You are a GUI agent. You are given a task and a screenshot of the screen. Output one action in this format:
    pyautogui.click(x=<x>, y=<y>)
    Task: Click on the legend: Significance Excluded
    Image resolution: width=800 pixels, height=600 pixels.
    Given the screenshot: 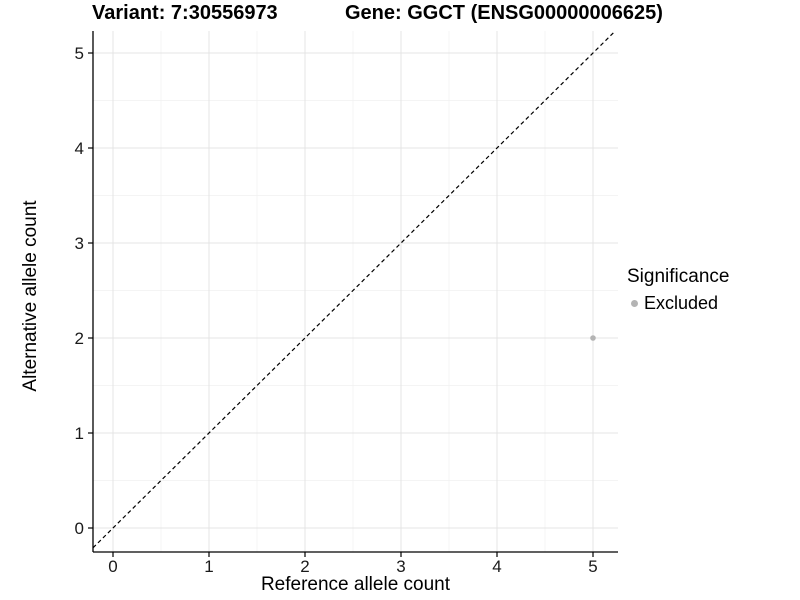 What is the action you would take?
    pyautogui.click(x=678, y=290)
    